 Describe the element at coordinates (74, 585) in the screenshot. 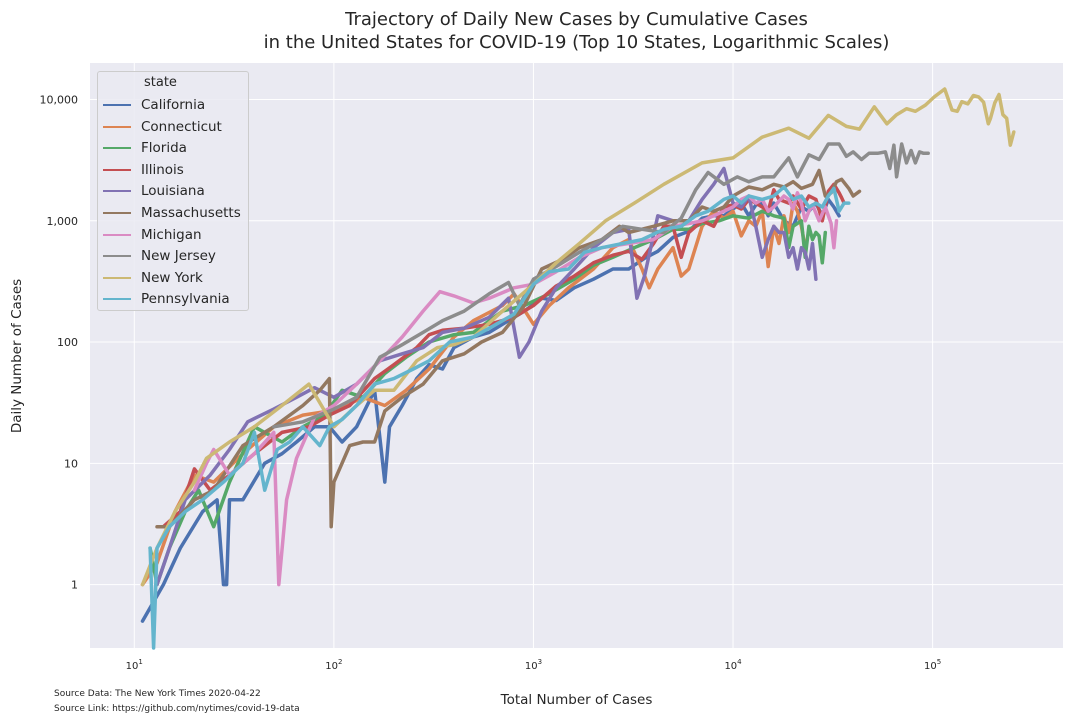

I see `y-tick-label: 1` at that location.